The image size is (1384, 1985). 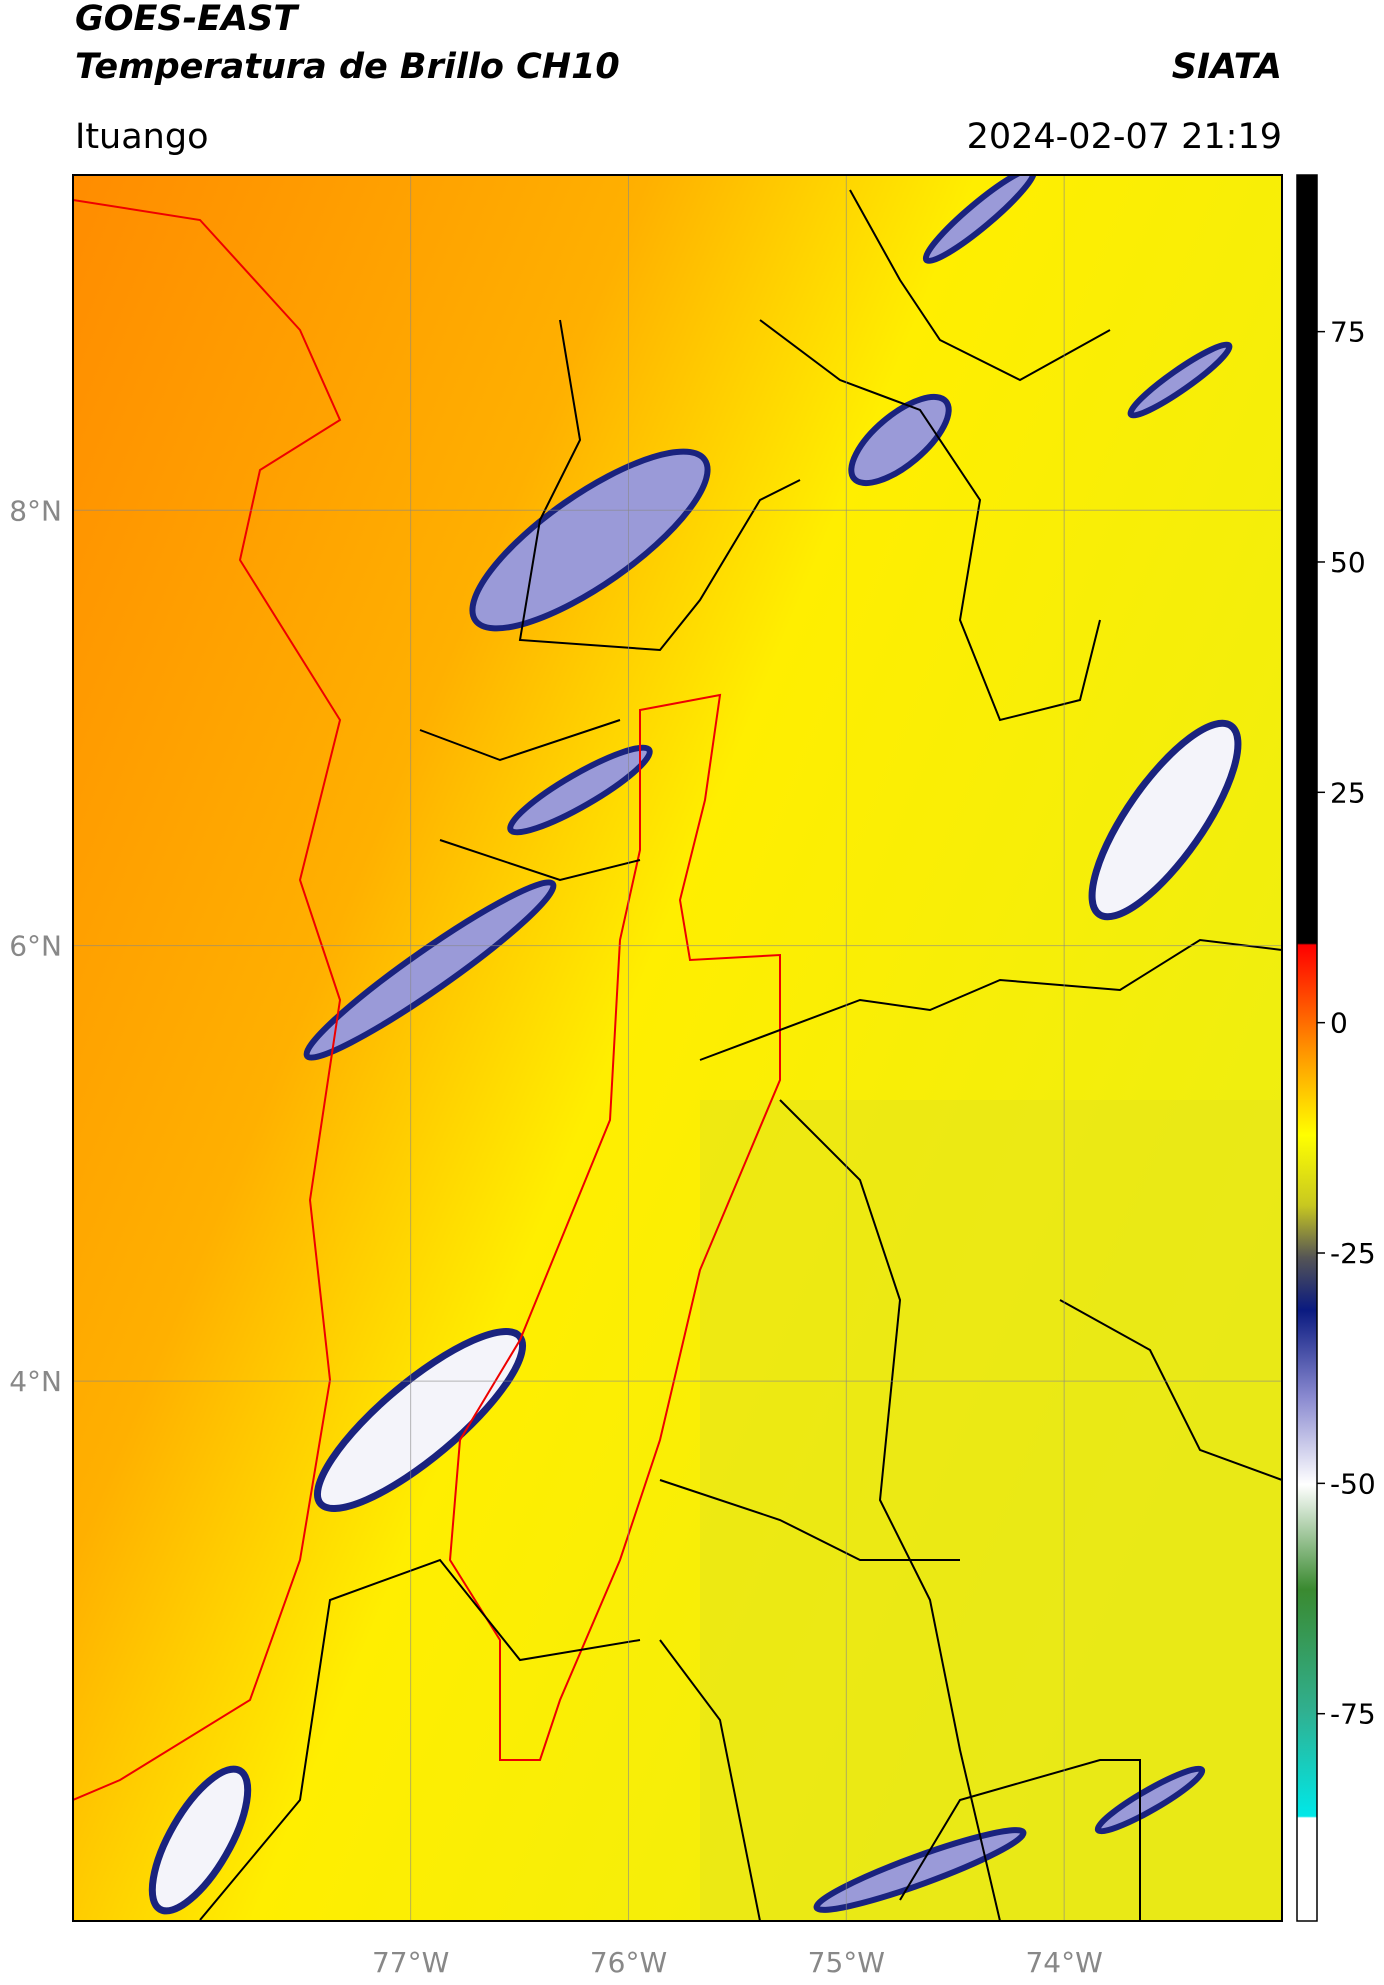 I want to click on x-tick-label: 77°W, so click(x=410, y=1962).